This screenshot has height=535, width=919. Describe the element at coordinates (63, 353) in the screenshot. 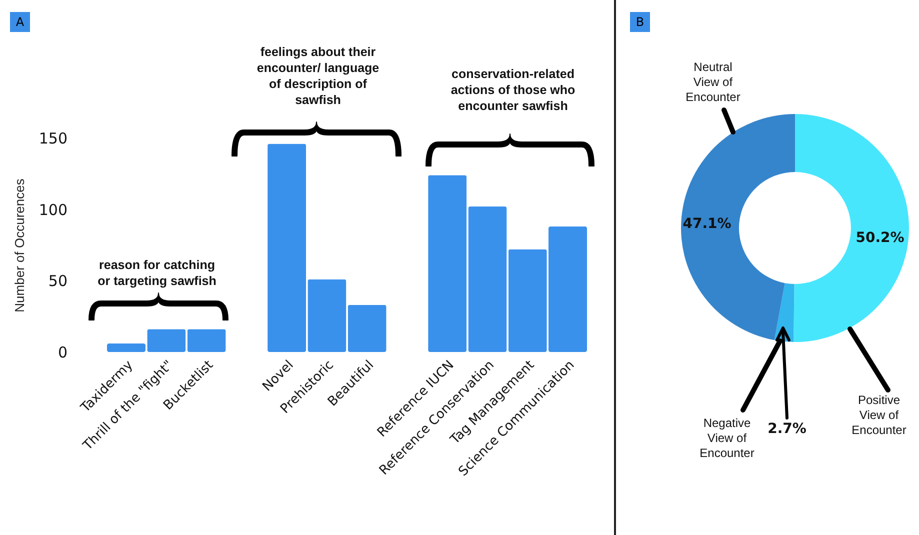

I see `y-tick-label: 0` at that location.